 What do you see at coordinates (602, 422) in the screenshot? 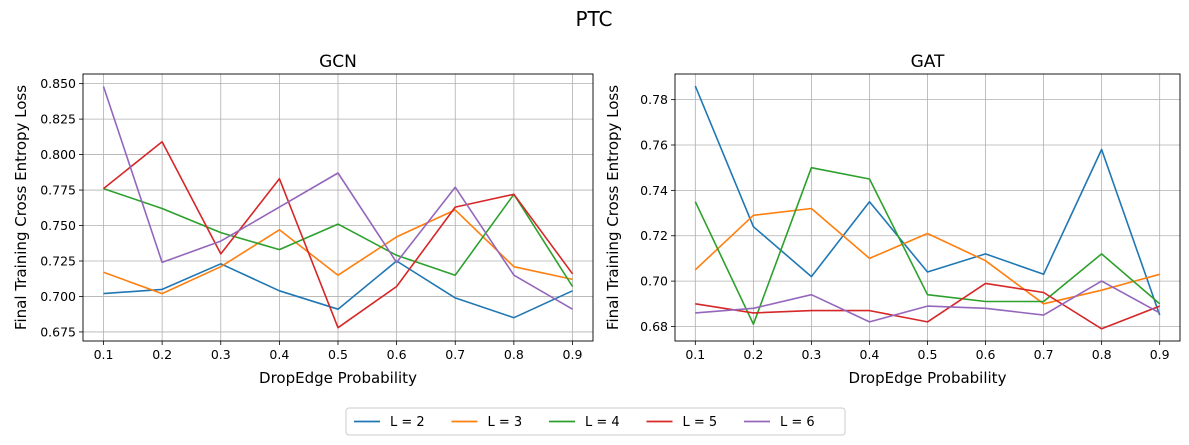
I see `legend-label: L = 4` at bounding box center [602, 422].